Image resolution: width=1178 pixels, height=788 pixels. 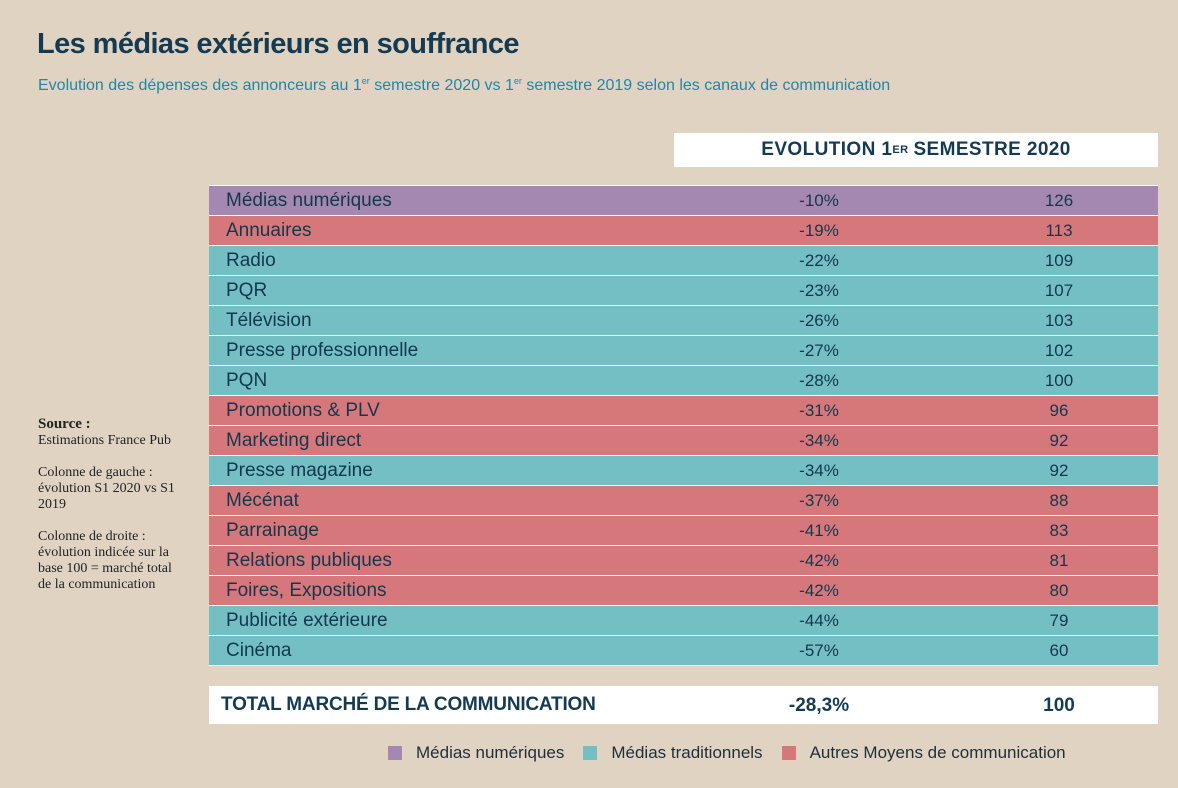 What do you see at coordinates (683, 441) in the screenshot?
I see `table-row: Marketing direct -34% 92` at bounding box center [683, 441].